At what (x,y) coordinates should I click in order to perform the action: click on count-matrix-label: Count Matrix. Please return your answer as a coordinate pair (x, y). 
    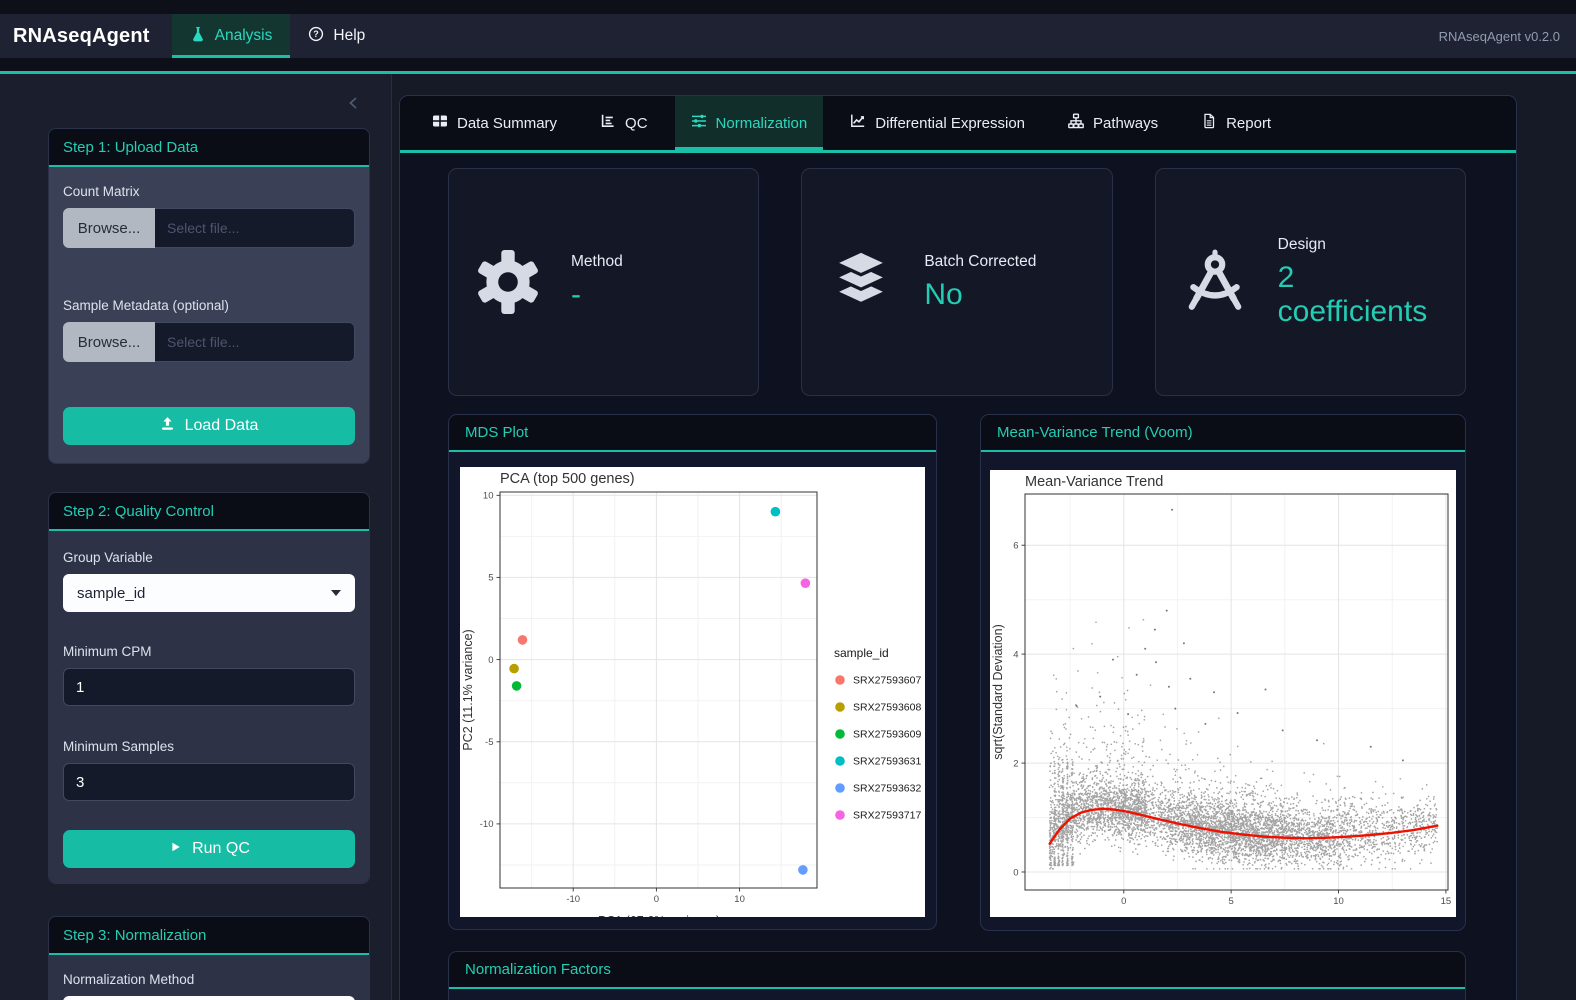
    Looking at the image, I should click on (101, 191).